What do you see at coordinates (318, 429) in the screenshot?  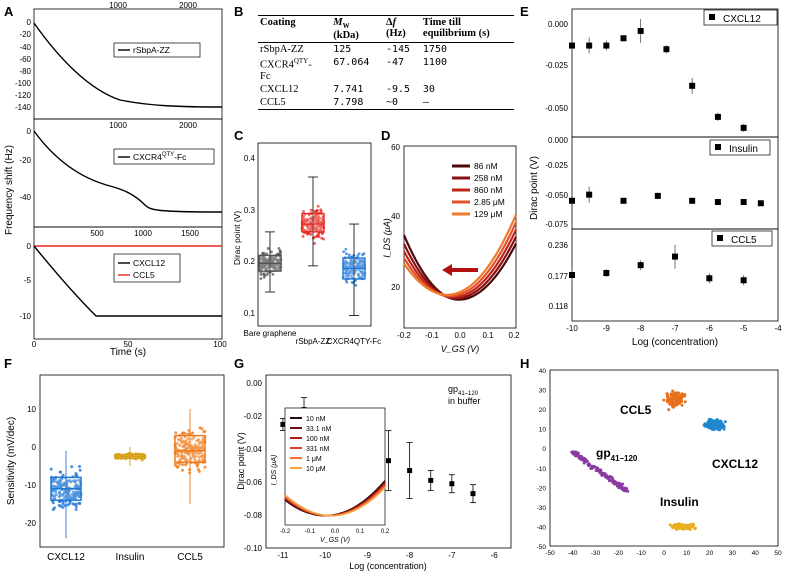 I see `inset-legend-label: 33.1 nM` at bounding box center [318, 429].